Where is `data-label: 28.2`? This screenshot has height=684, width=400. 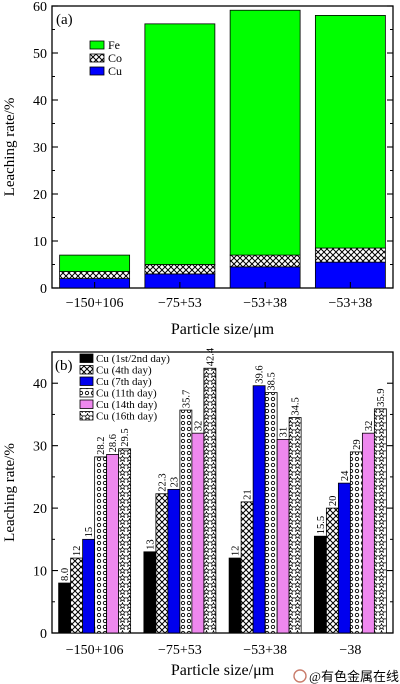 data-label: 28.2 is located at coordinates (101, 446).